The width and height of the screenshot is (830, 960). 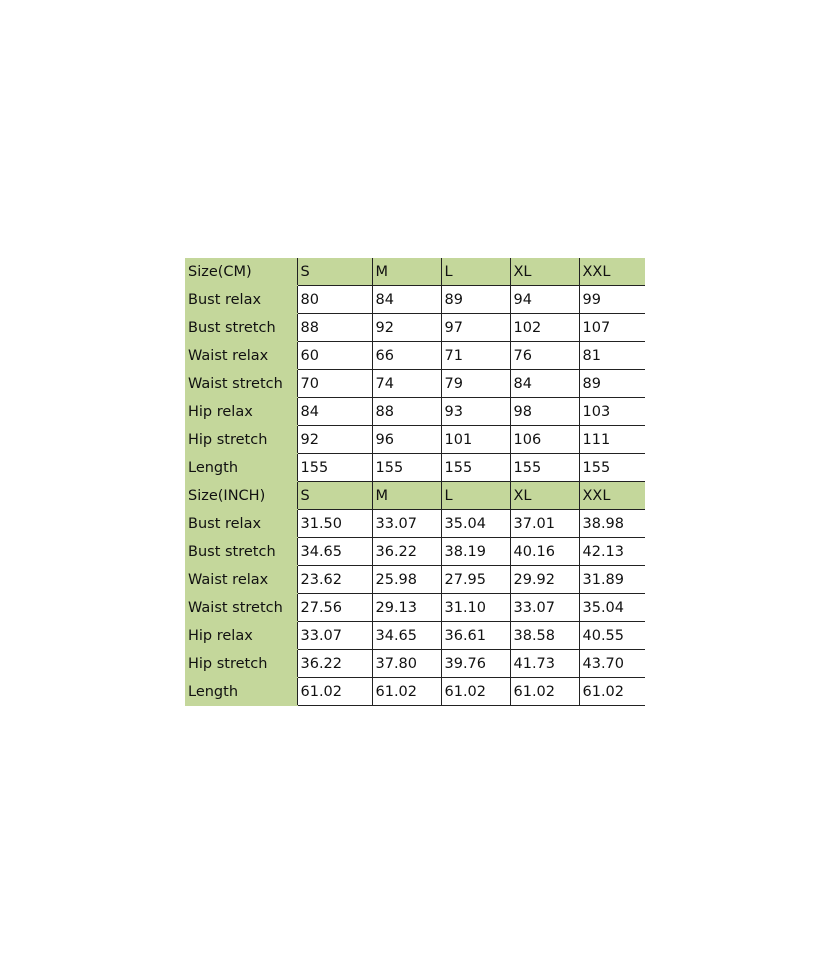 I want to click on cell: 94, so click(x=544, y=299).